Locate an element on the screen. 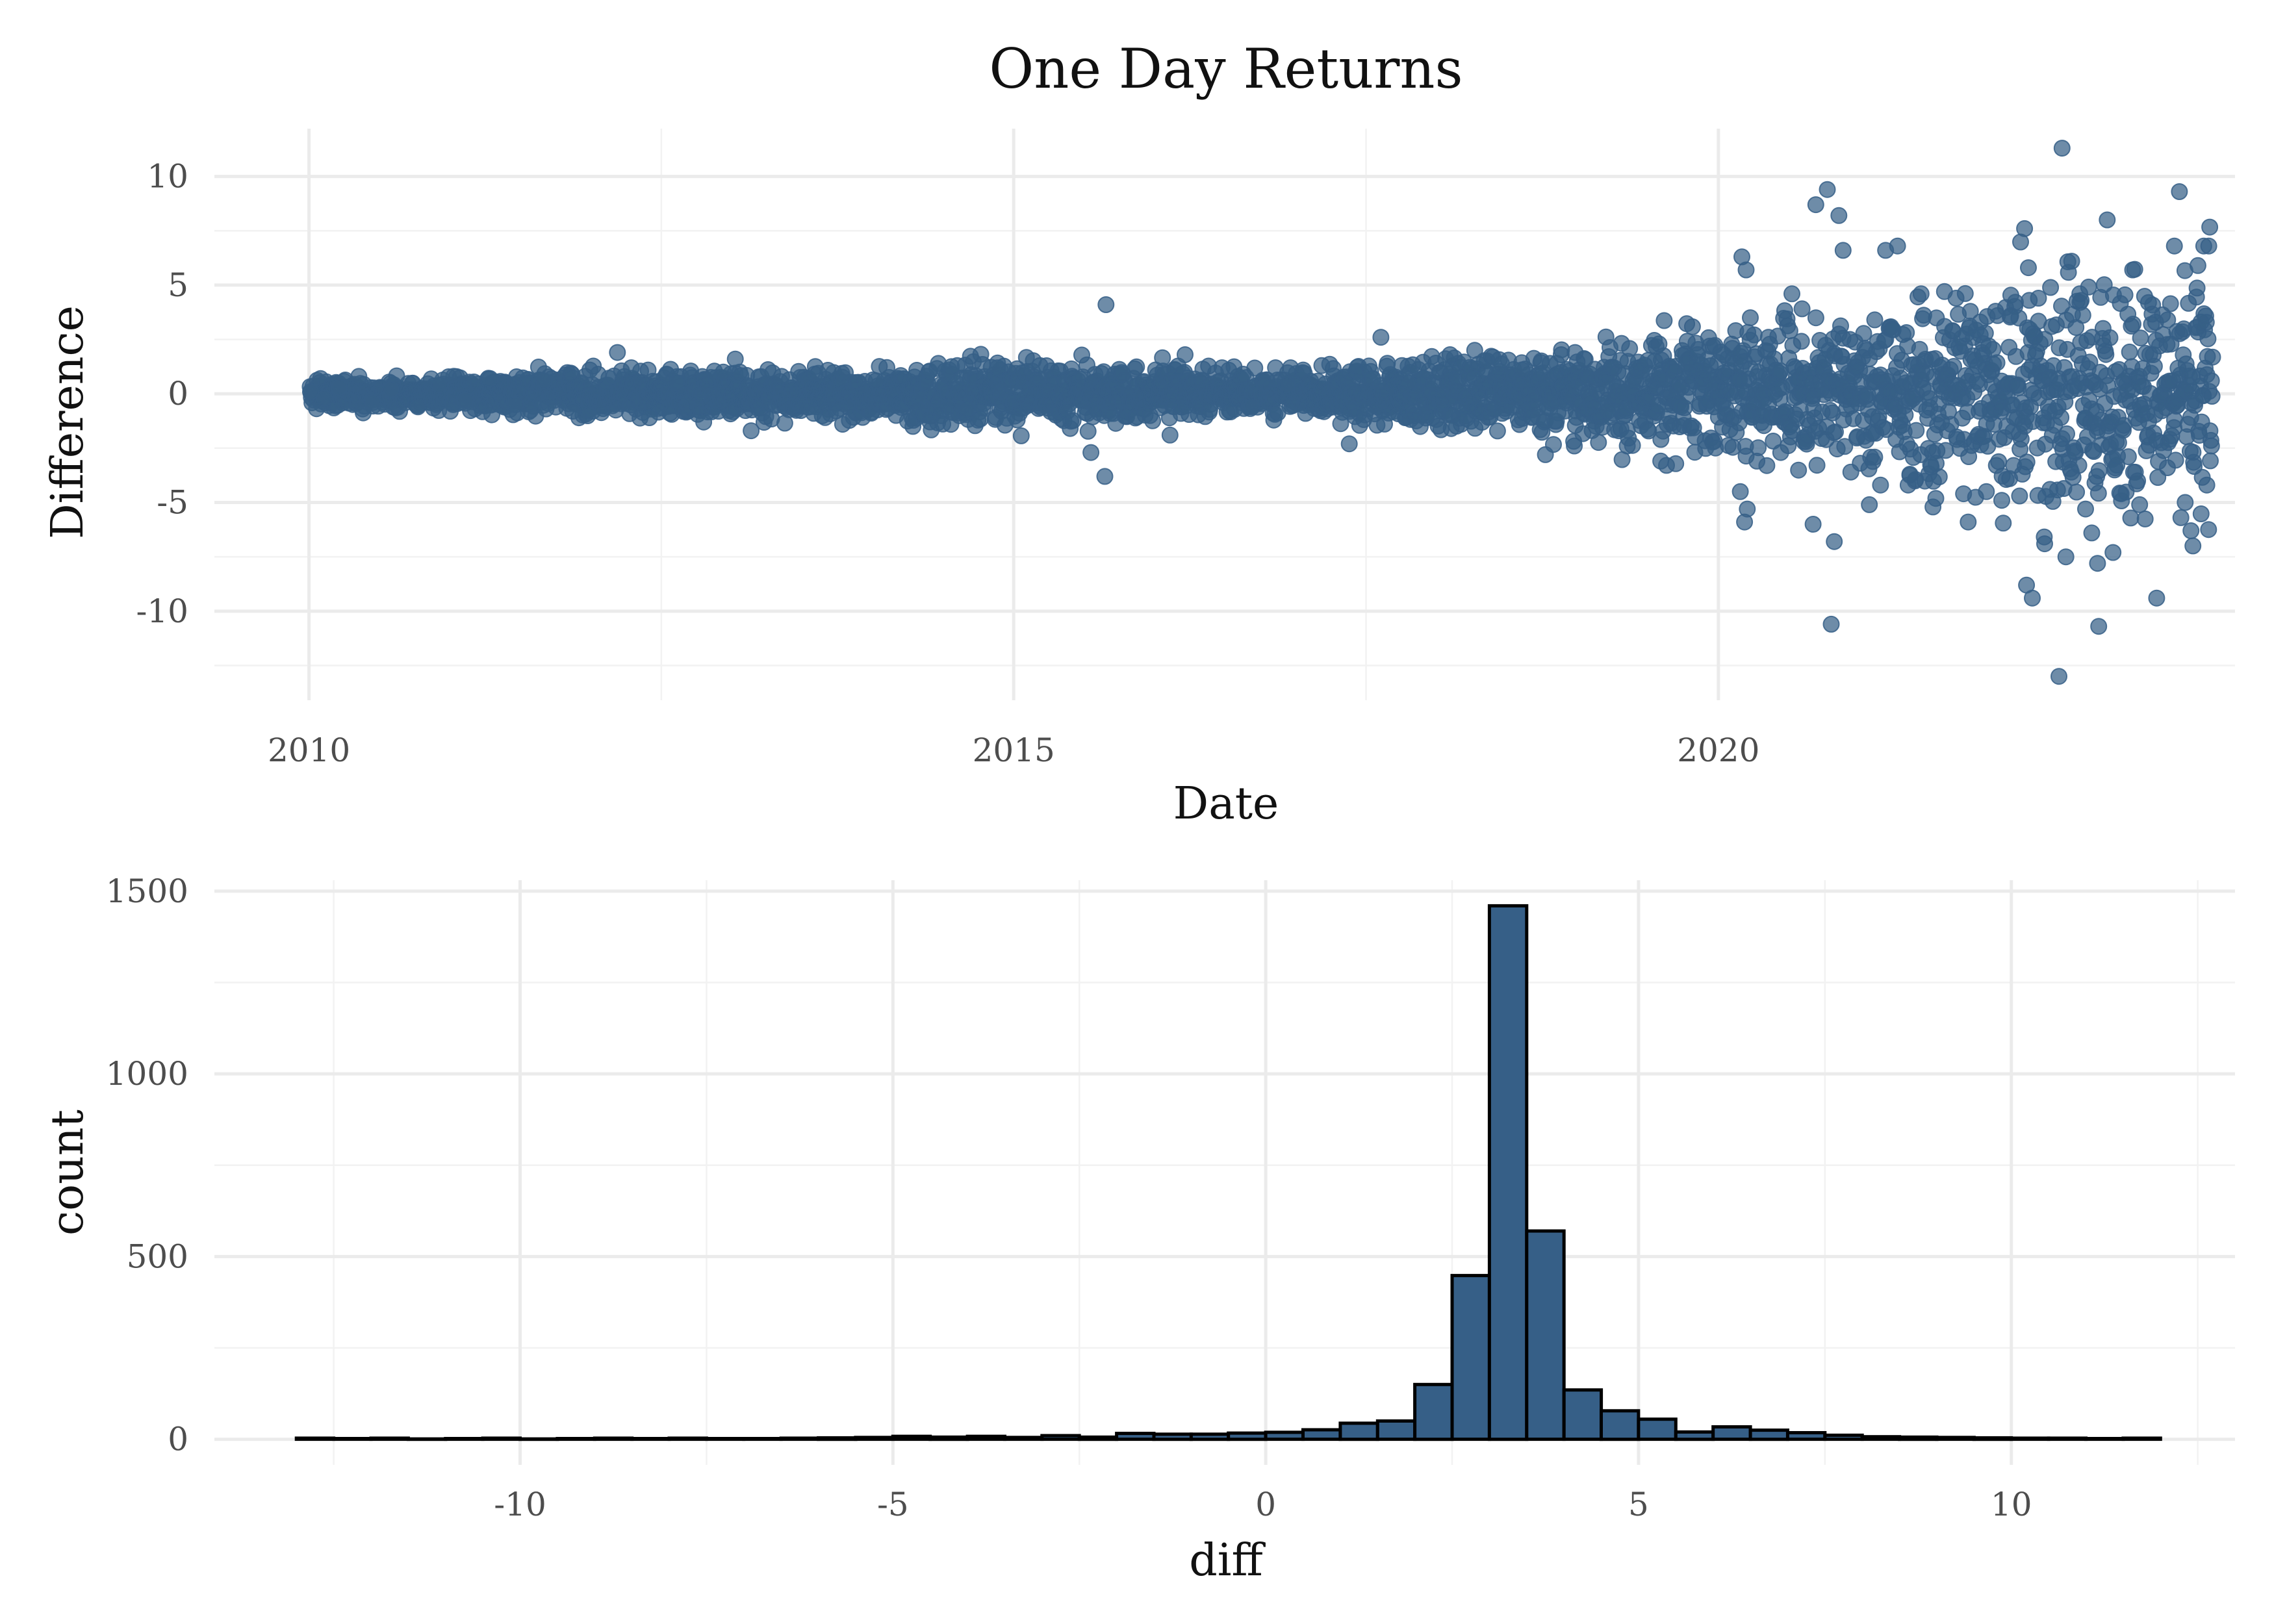 The width and height of the screenshot is (2274, 1624). figure-title: One Day Returns is located at coordinates (1226, 69).